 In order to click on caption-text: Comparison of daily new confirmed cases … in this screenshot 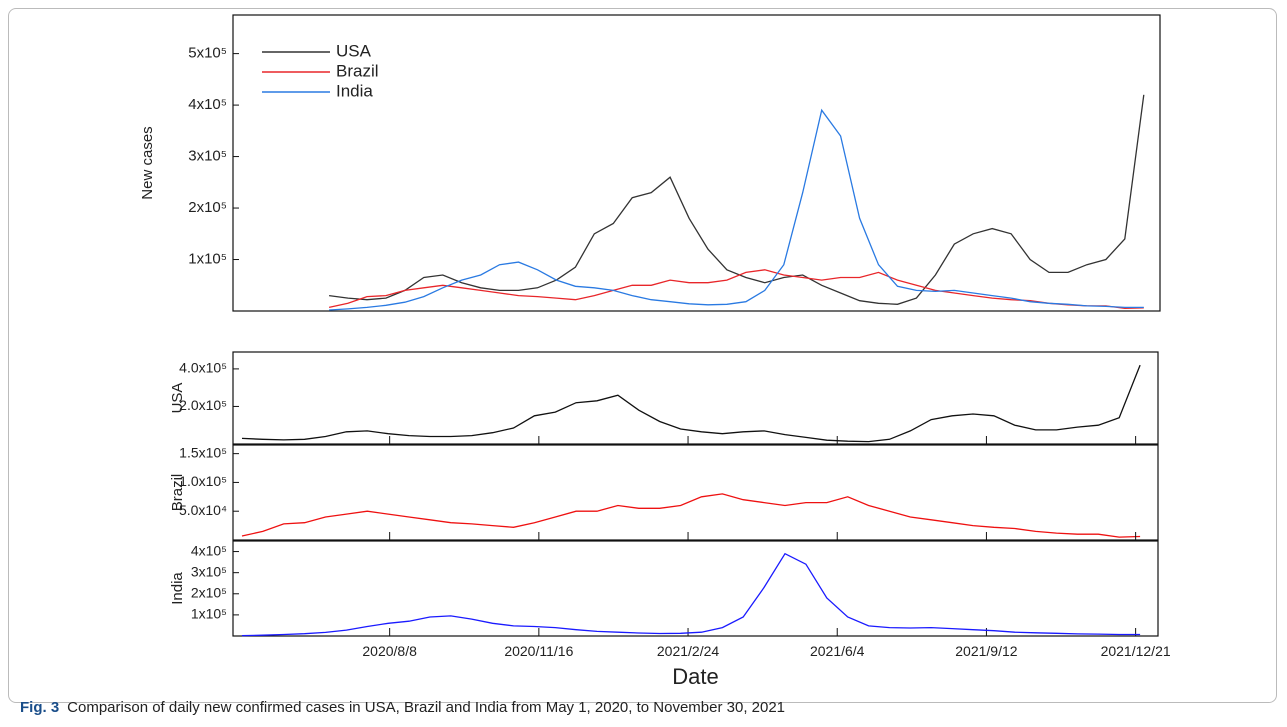, I will do `click(426, 707)`.